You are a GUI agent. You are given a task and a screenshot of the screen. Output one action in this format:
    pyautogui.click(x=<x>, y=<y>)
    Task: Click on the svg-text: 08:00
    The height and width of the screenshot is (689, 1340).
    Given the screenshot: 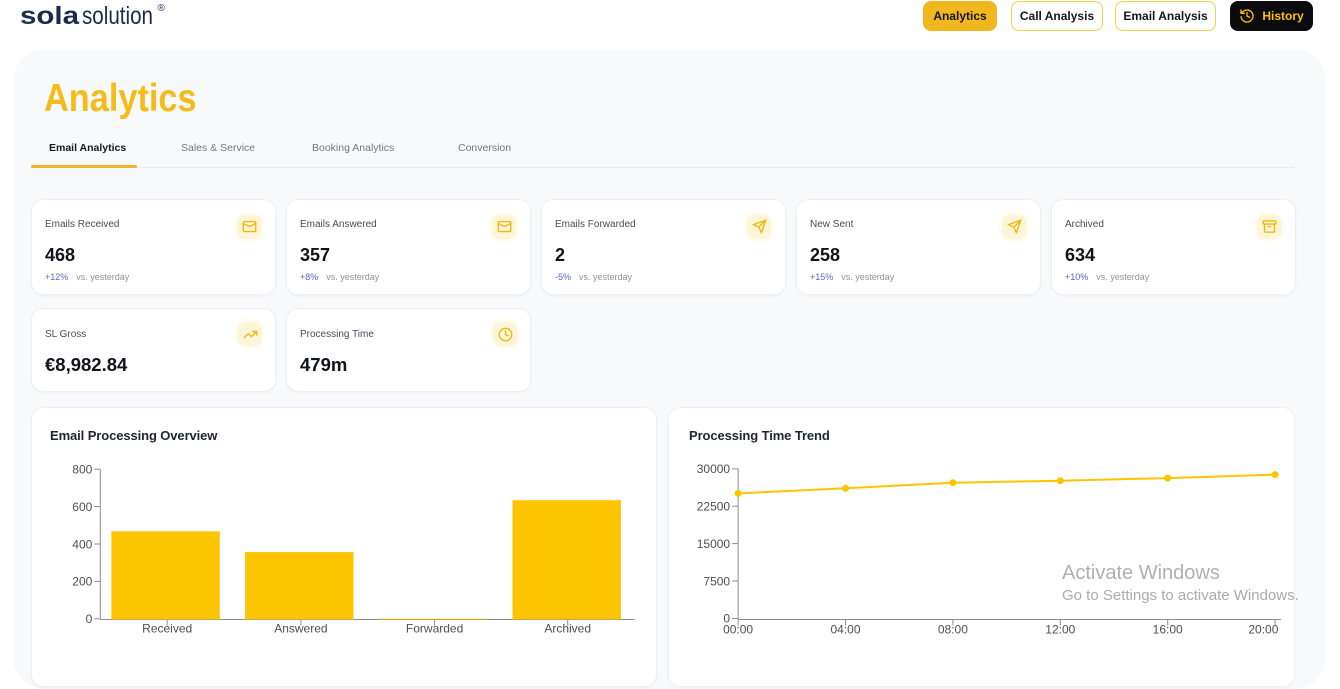 What is the action you would take?
    pyautogui.click(x=953, y=630)
    